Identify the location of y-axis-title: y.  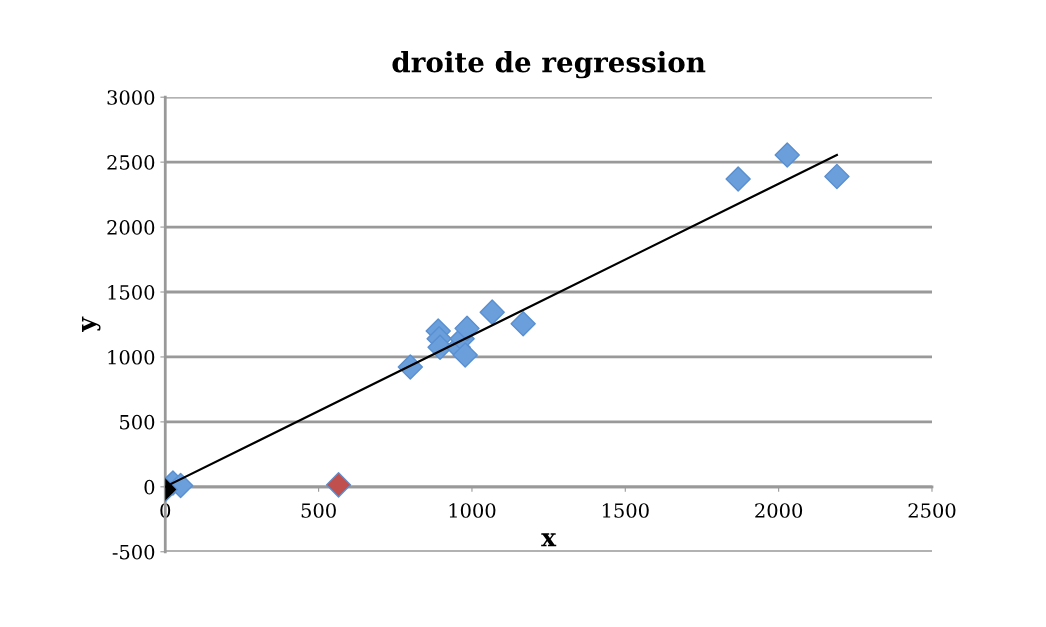
(91, 324).